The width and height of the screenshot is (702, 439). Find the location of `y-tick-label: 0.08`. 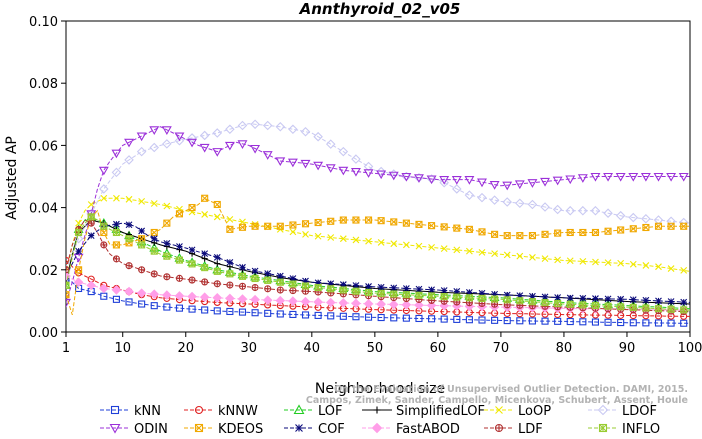

y-tick-label: 0.08 is located at coordinates (43, 84).